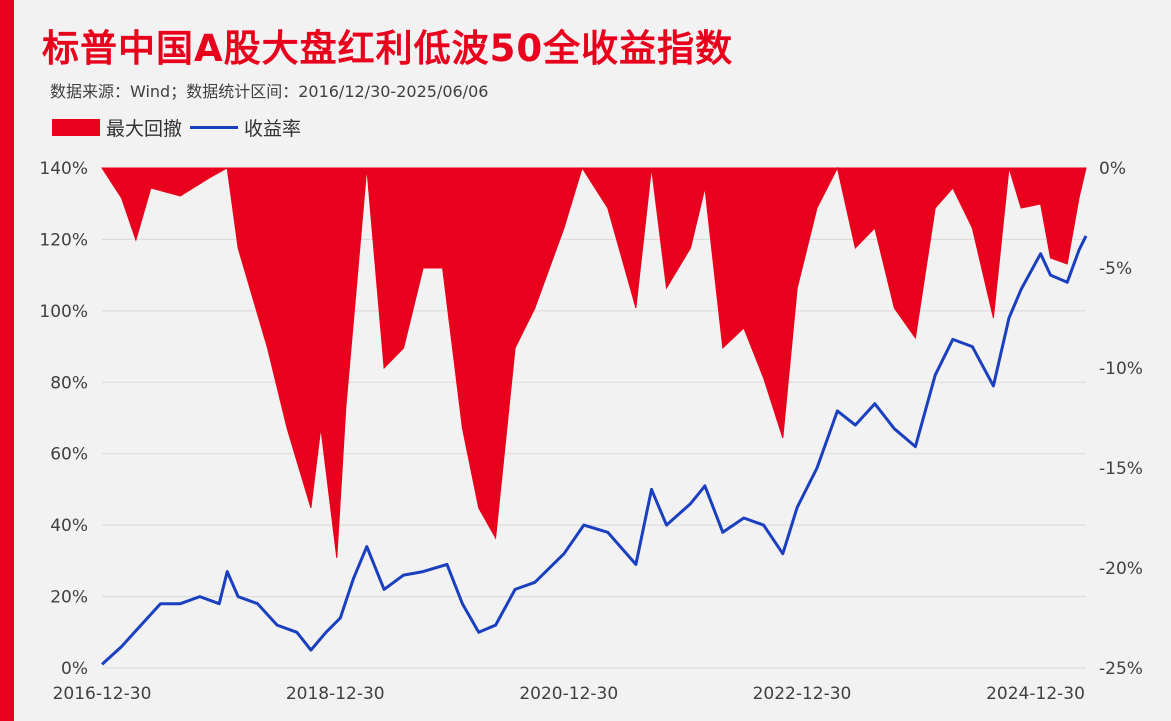 Image resolution: width=1171 pixels, height=721 pixels. I want to click on y-right-tick-label: -10%, so click(1121, 369).